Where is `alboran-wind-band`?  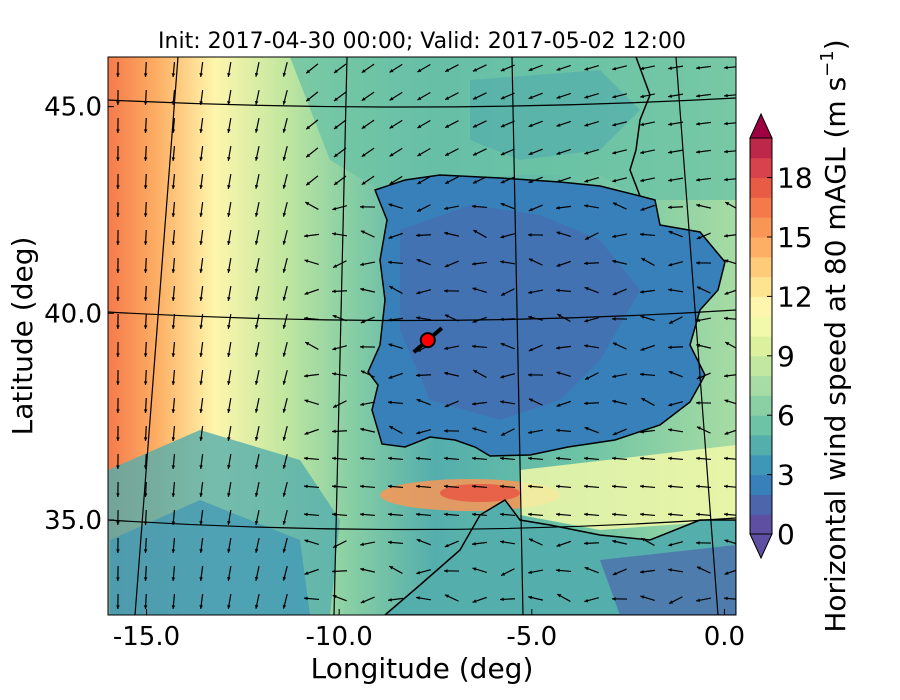 alboran-wind-band is located at coordinates (628, 487).